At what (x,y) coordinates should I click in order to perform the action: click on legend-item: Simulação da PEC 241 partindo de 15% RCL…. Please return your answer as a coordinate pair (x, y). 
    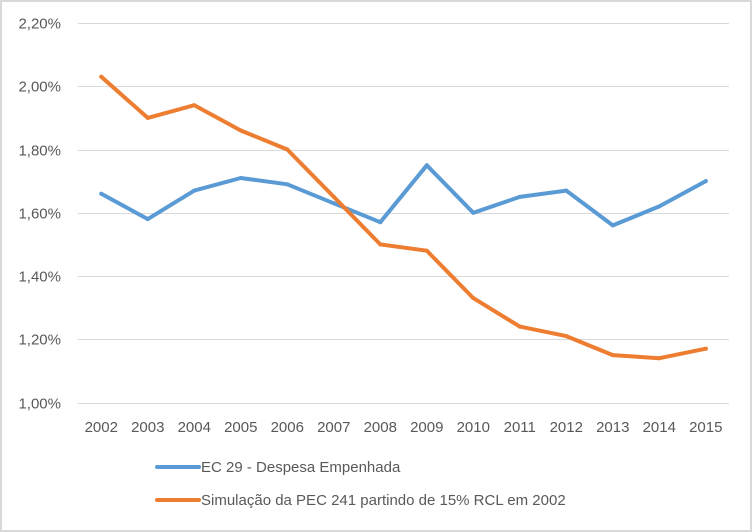
    Looking at the image, I should click on (360, 500).